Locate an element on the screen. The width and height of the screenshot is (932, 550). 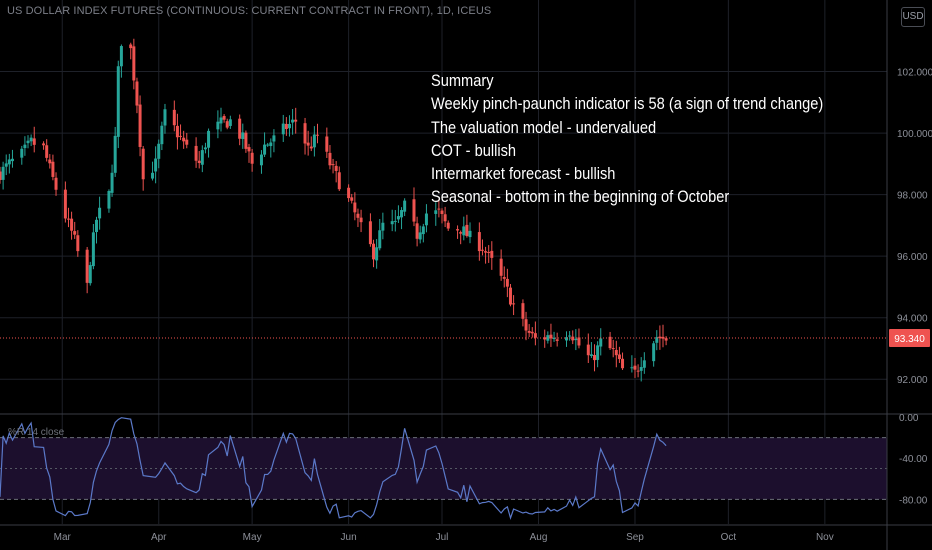
indicator-tick-label: -80.00 is located at coordinates (913, 500).